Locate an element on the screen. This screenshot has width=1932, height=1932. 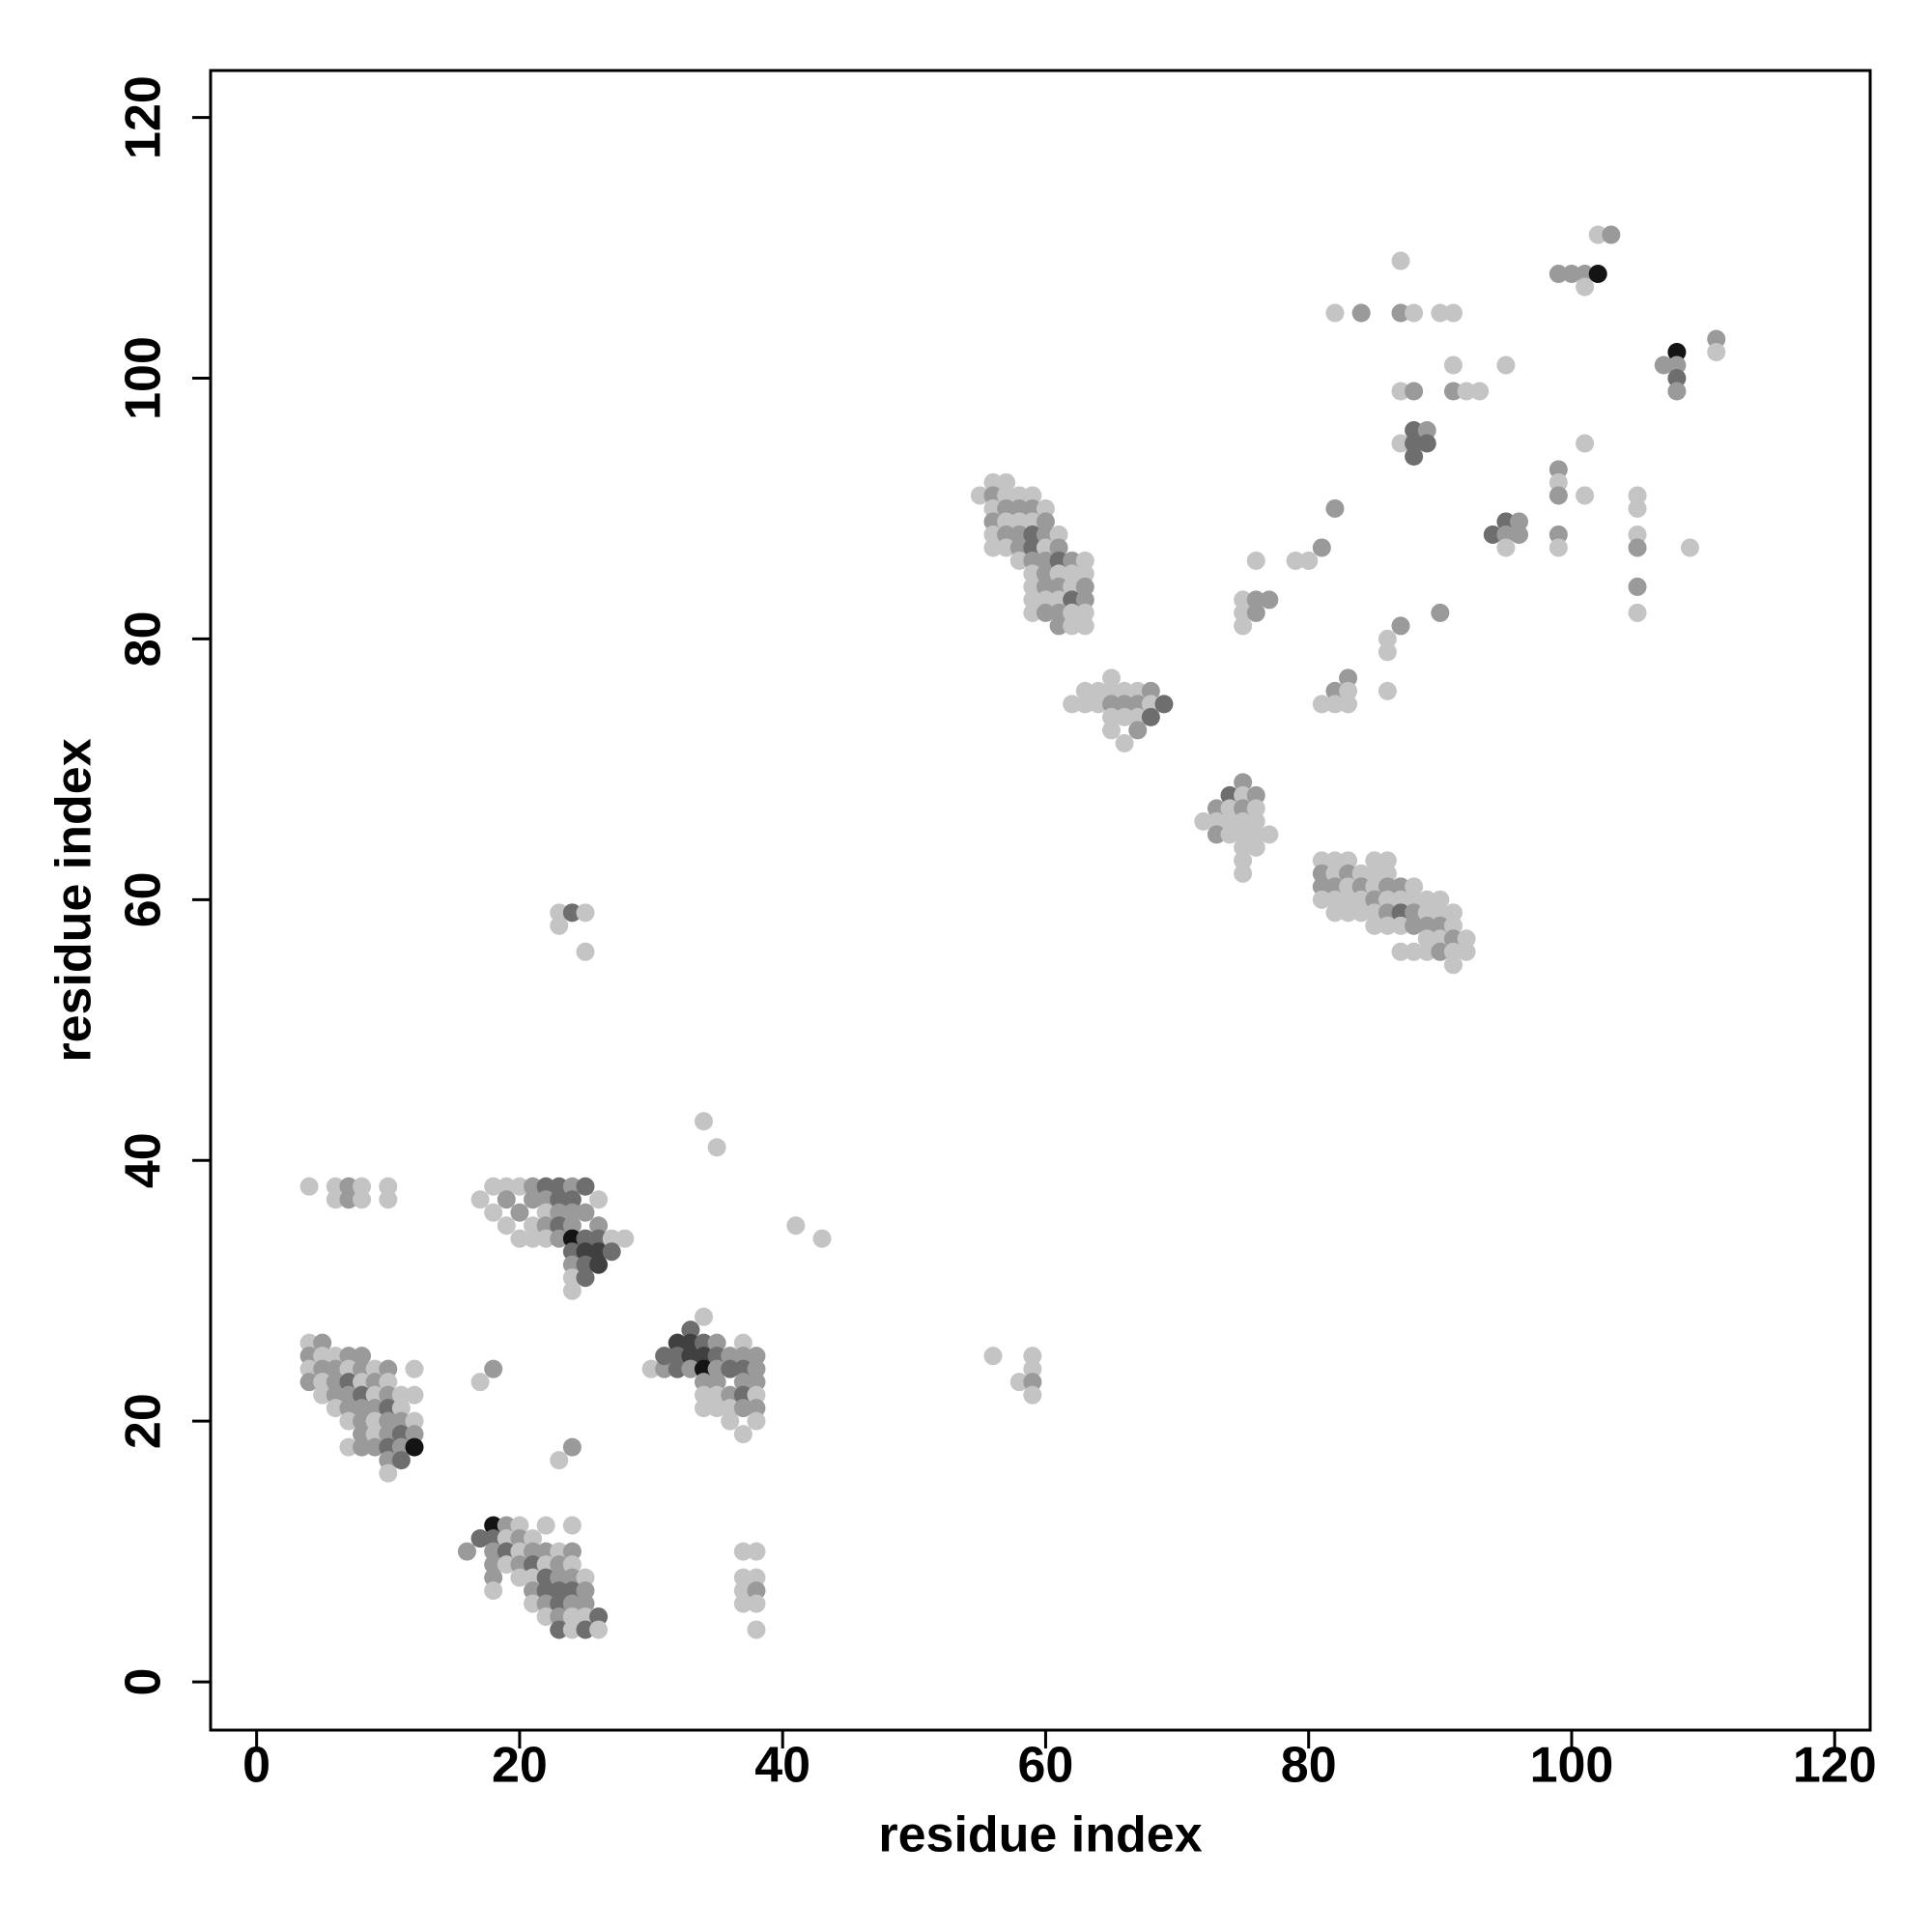
y-tick-label: 20 is located at coordinates (144, 1421).